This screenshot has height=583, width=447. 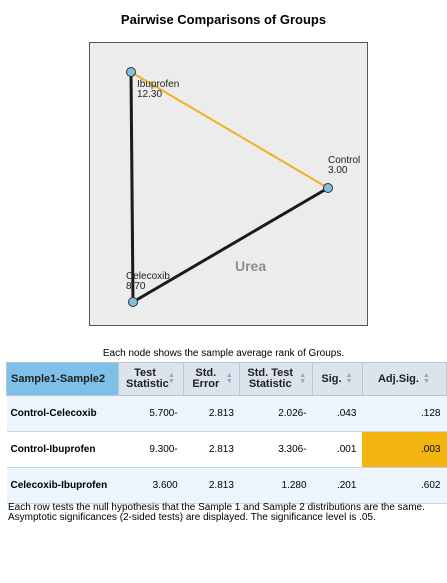 I want to click on cell-adj-sig-highlighted: .003, so click(x=404, y=449).